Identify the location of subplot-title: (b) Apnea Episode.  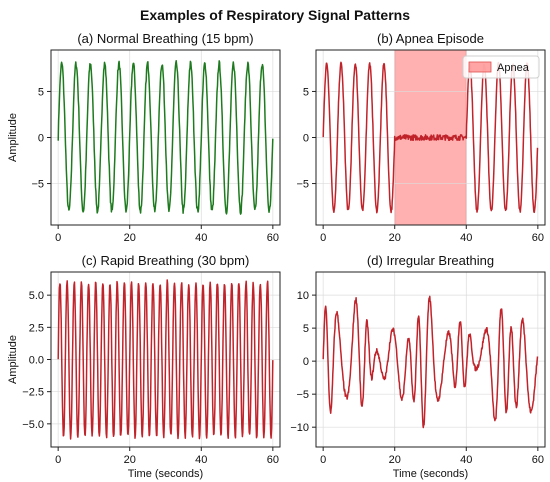
(430, 38).